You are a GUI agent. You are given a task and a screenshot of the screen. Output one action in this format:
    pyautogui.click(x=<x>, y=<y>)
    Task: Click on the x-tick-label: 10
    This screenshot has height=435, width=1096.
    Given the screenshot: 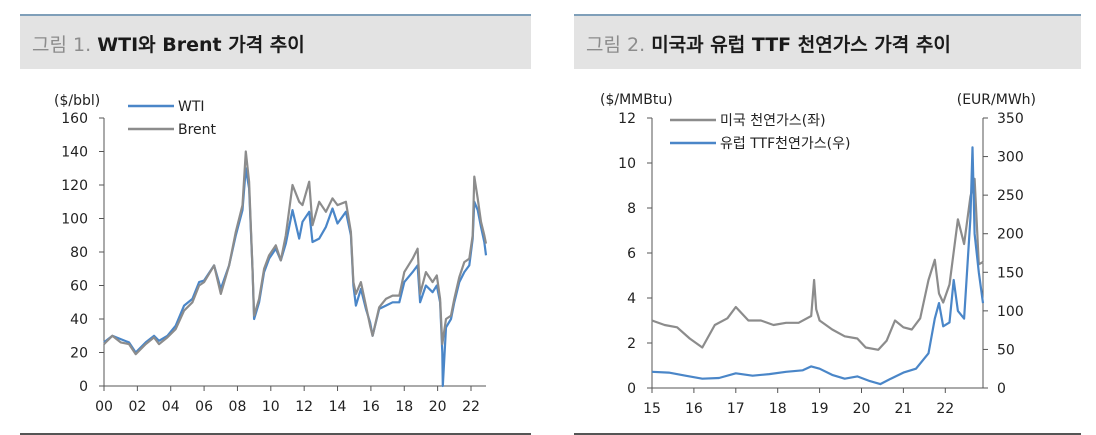 What is the action you would take?
    pyautogui.click(x=271, y=407)
    